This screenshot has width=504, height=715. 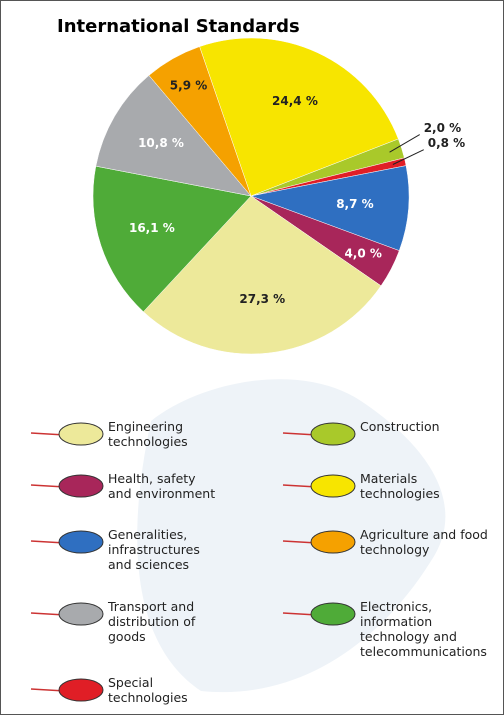 I want to click on value-label: 24,4 %, so click(x=295, y=101).